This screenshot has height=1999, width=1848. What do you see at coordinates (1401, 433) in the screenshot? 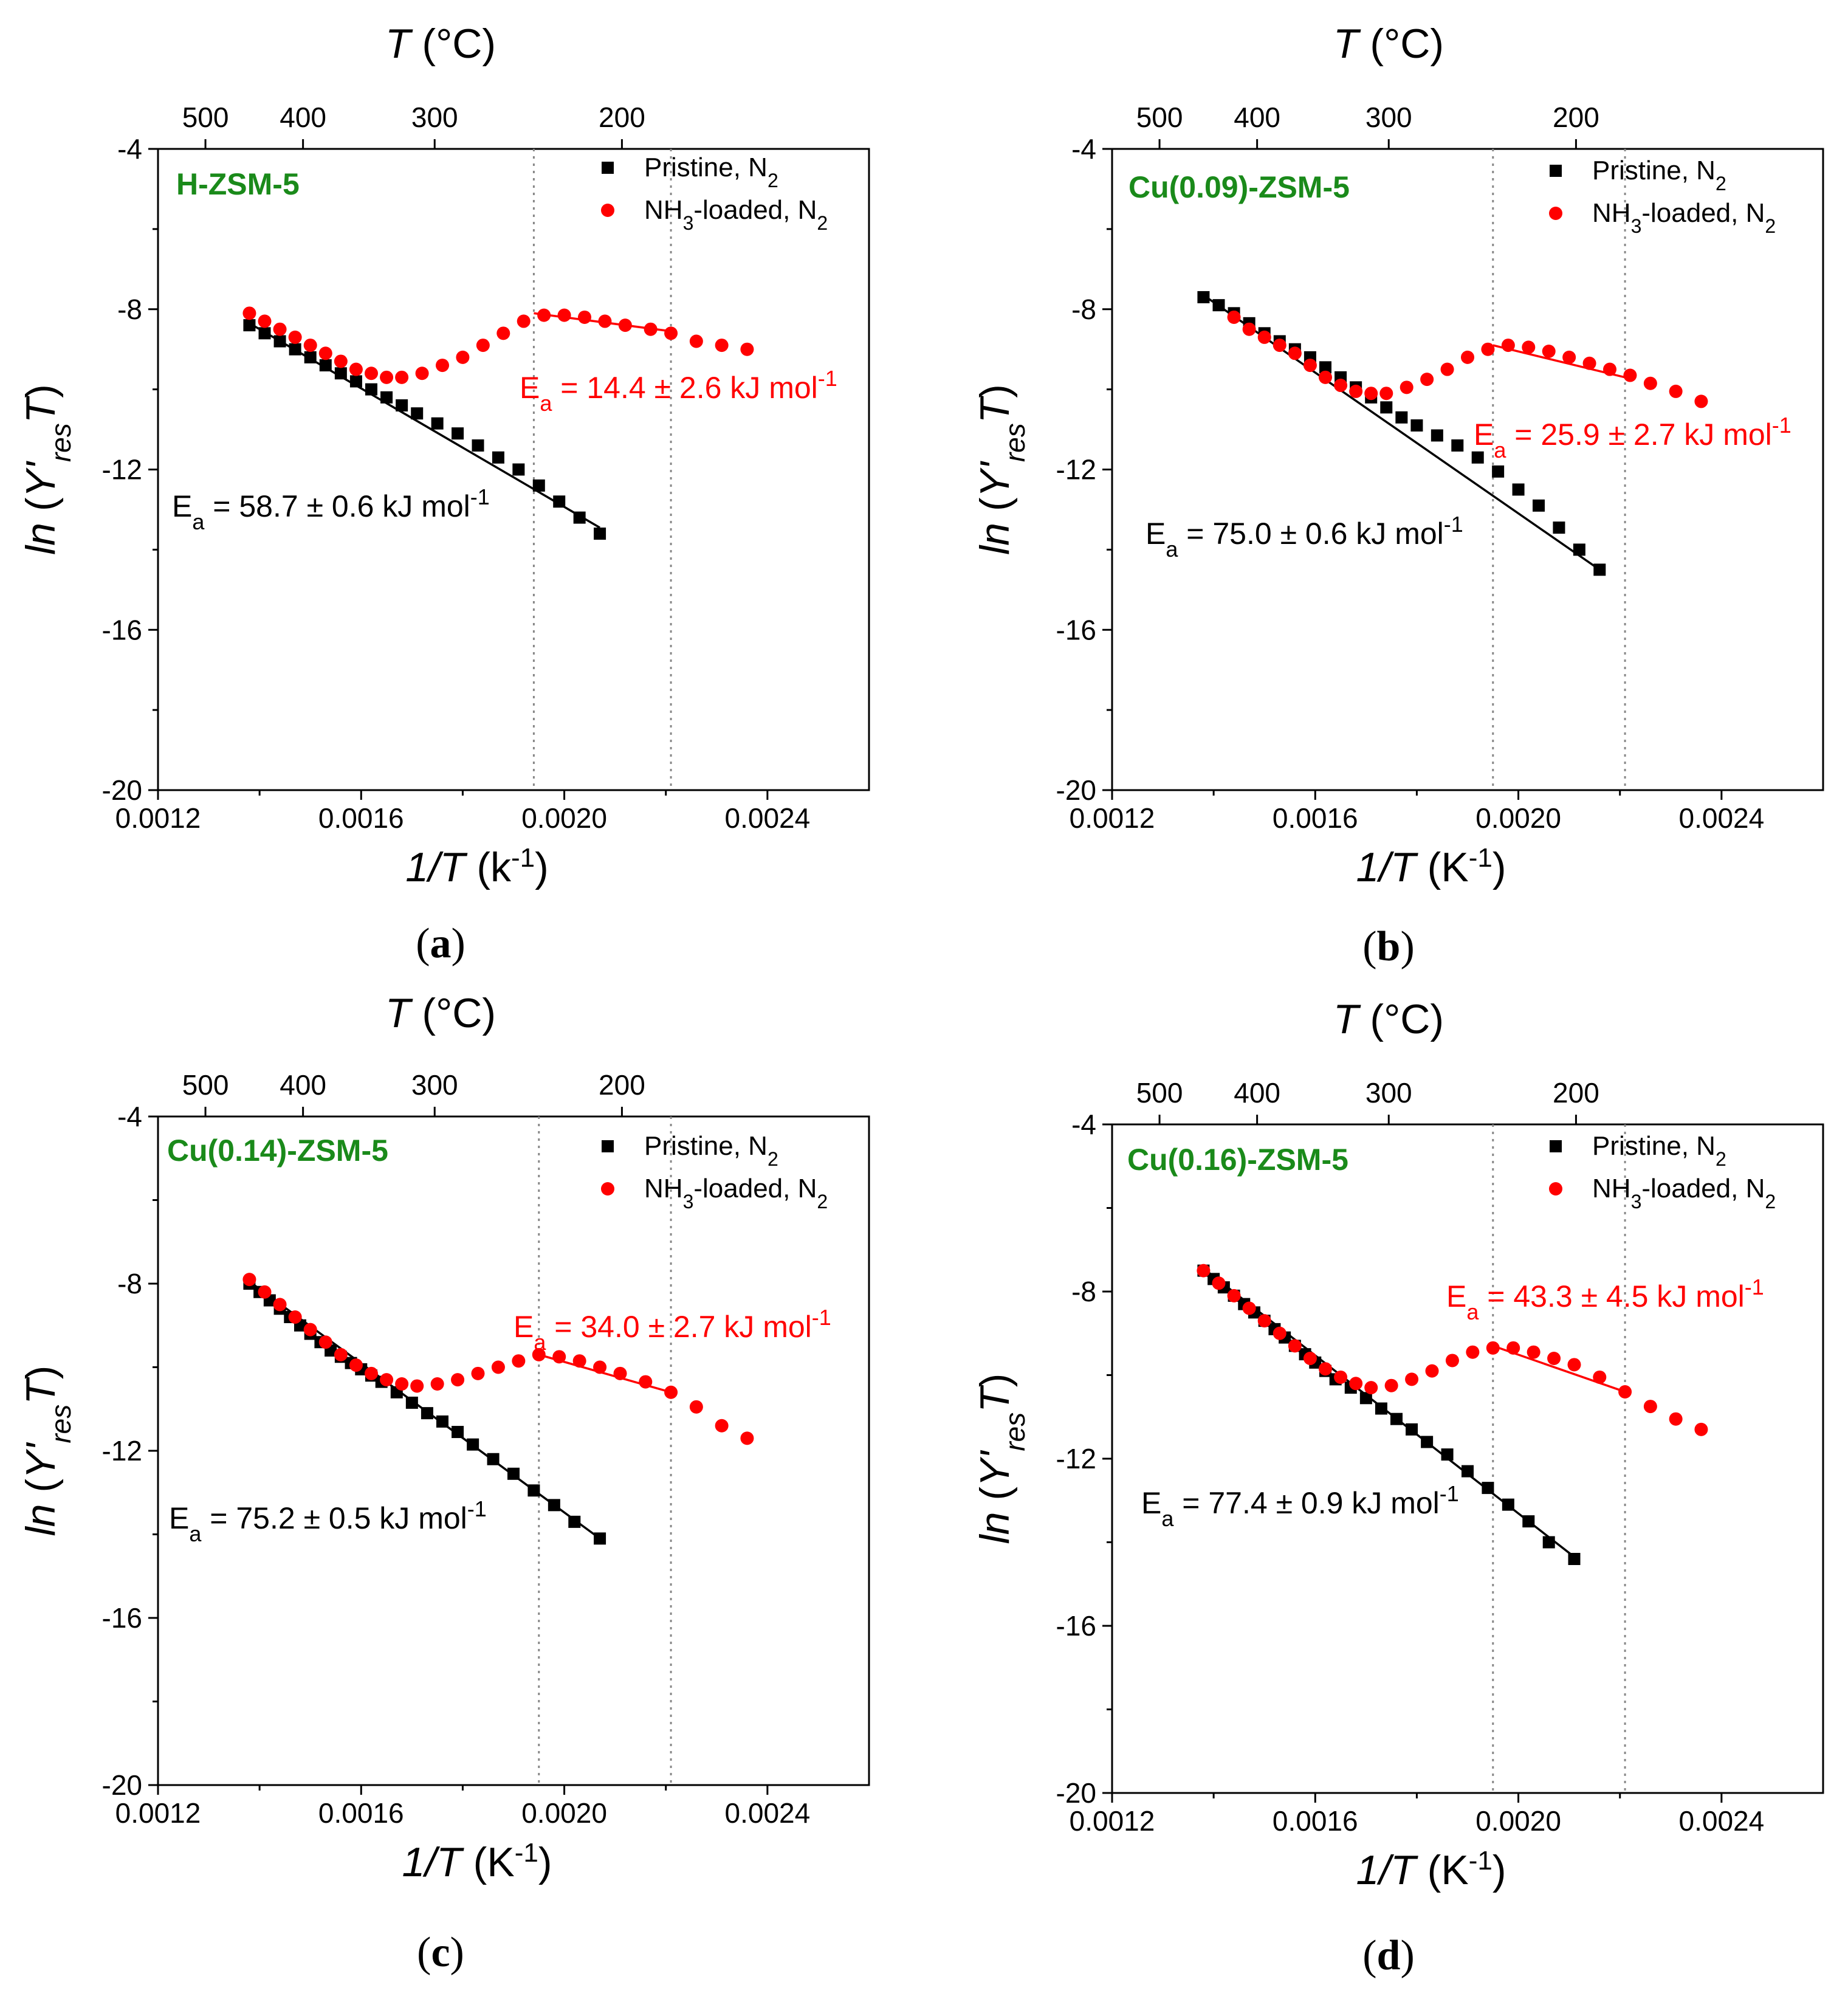
I see `series-pristine` at bounding box center [1401, 433].